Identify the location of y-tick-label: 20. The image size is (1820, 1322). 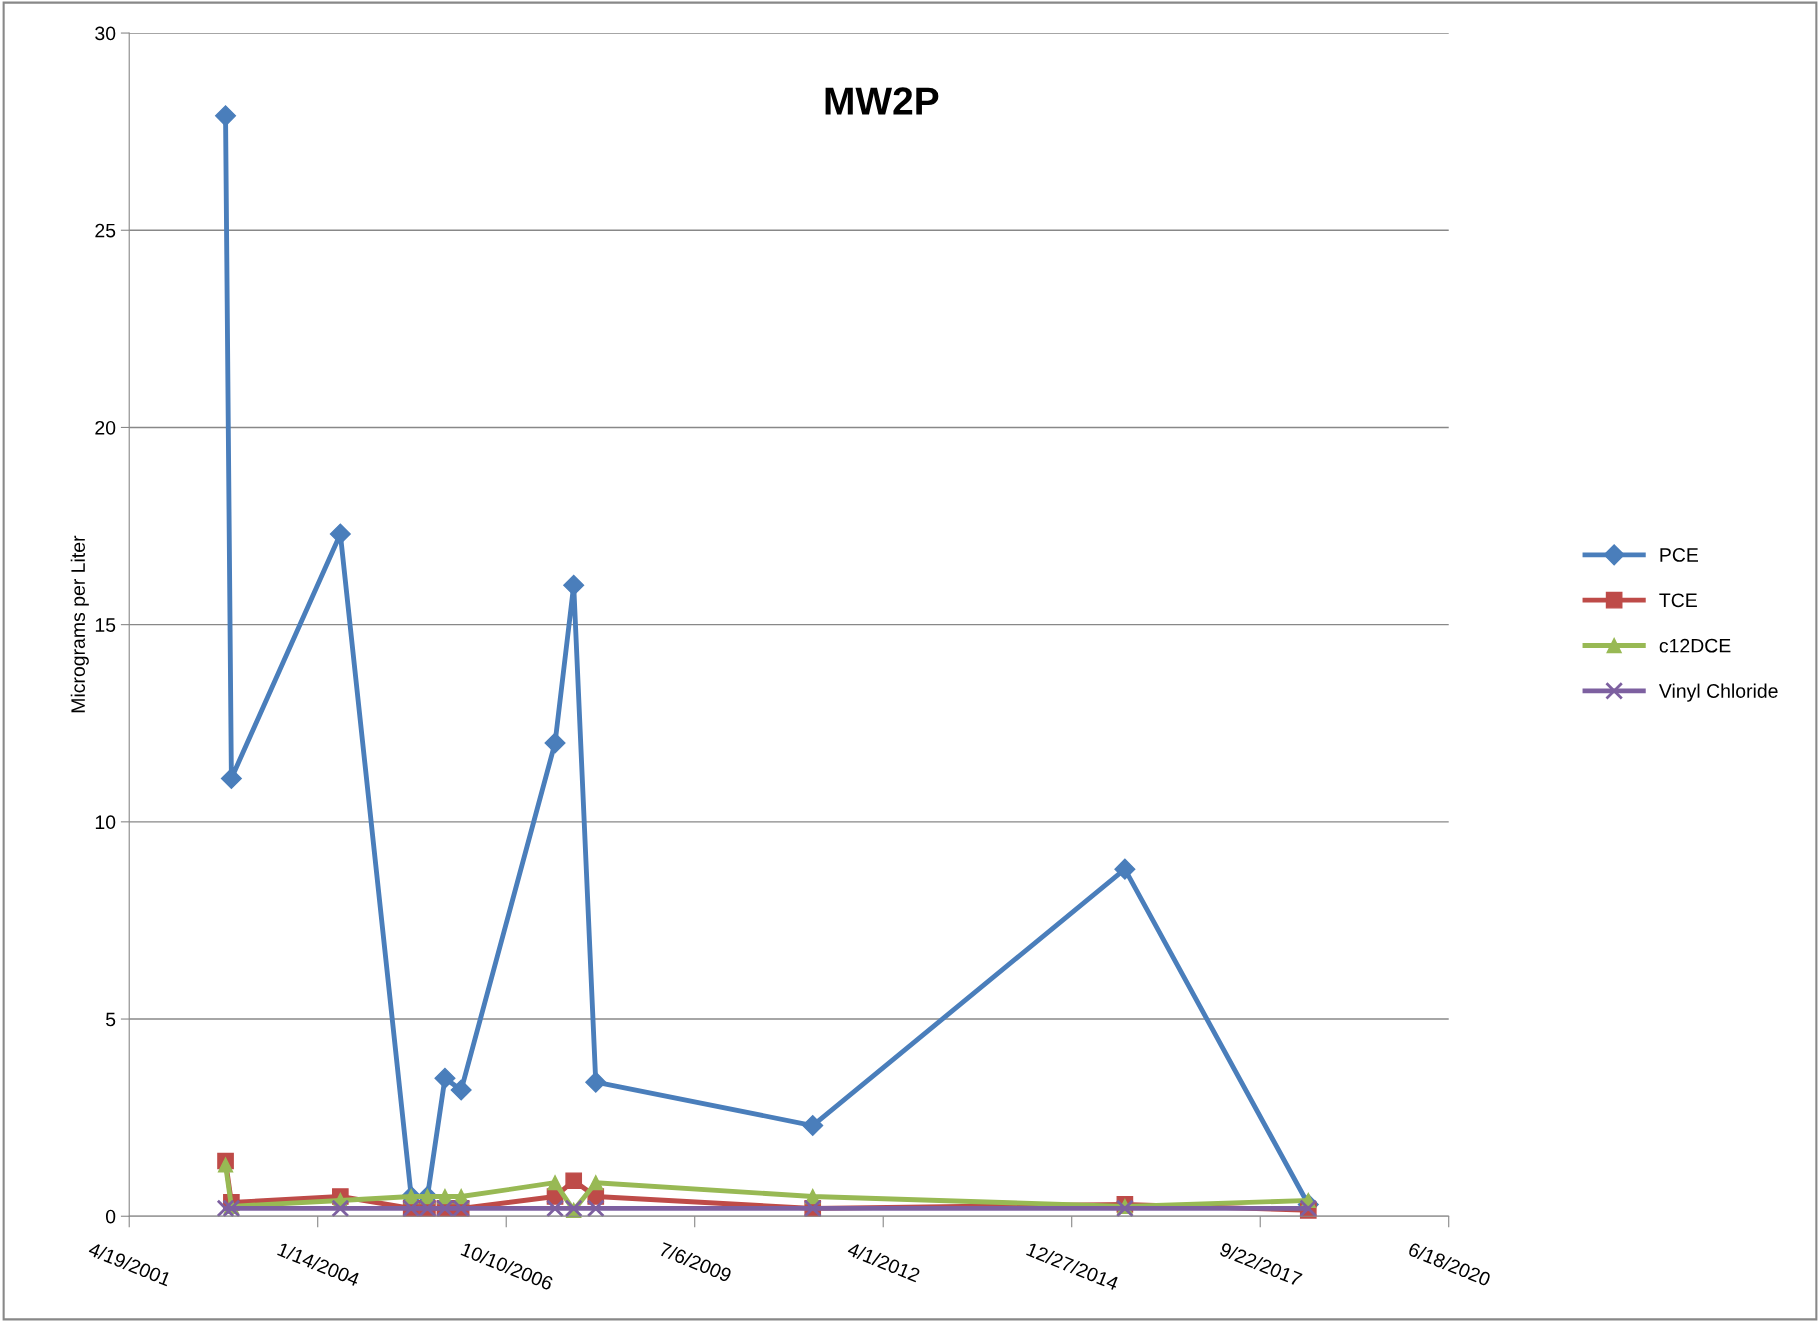
(105, 427).